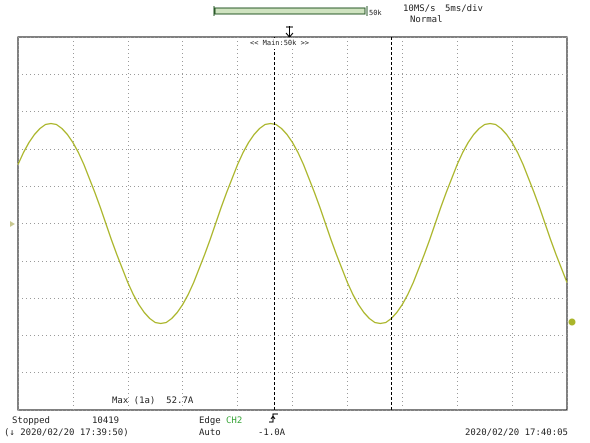  What do you see at coordinates (31, 421) in the screenshot?
I see `text: Stopped` at bounding box center [31, 421].